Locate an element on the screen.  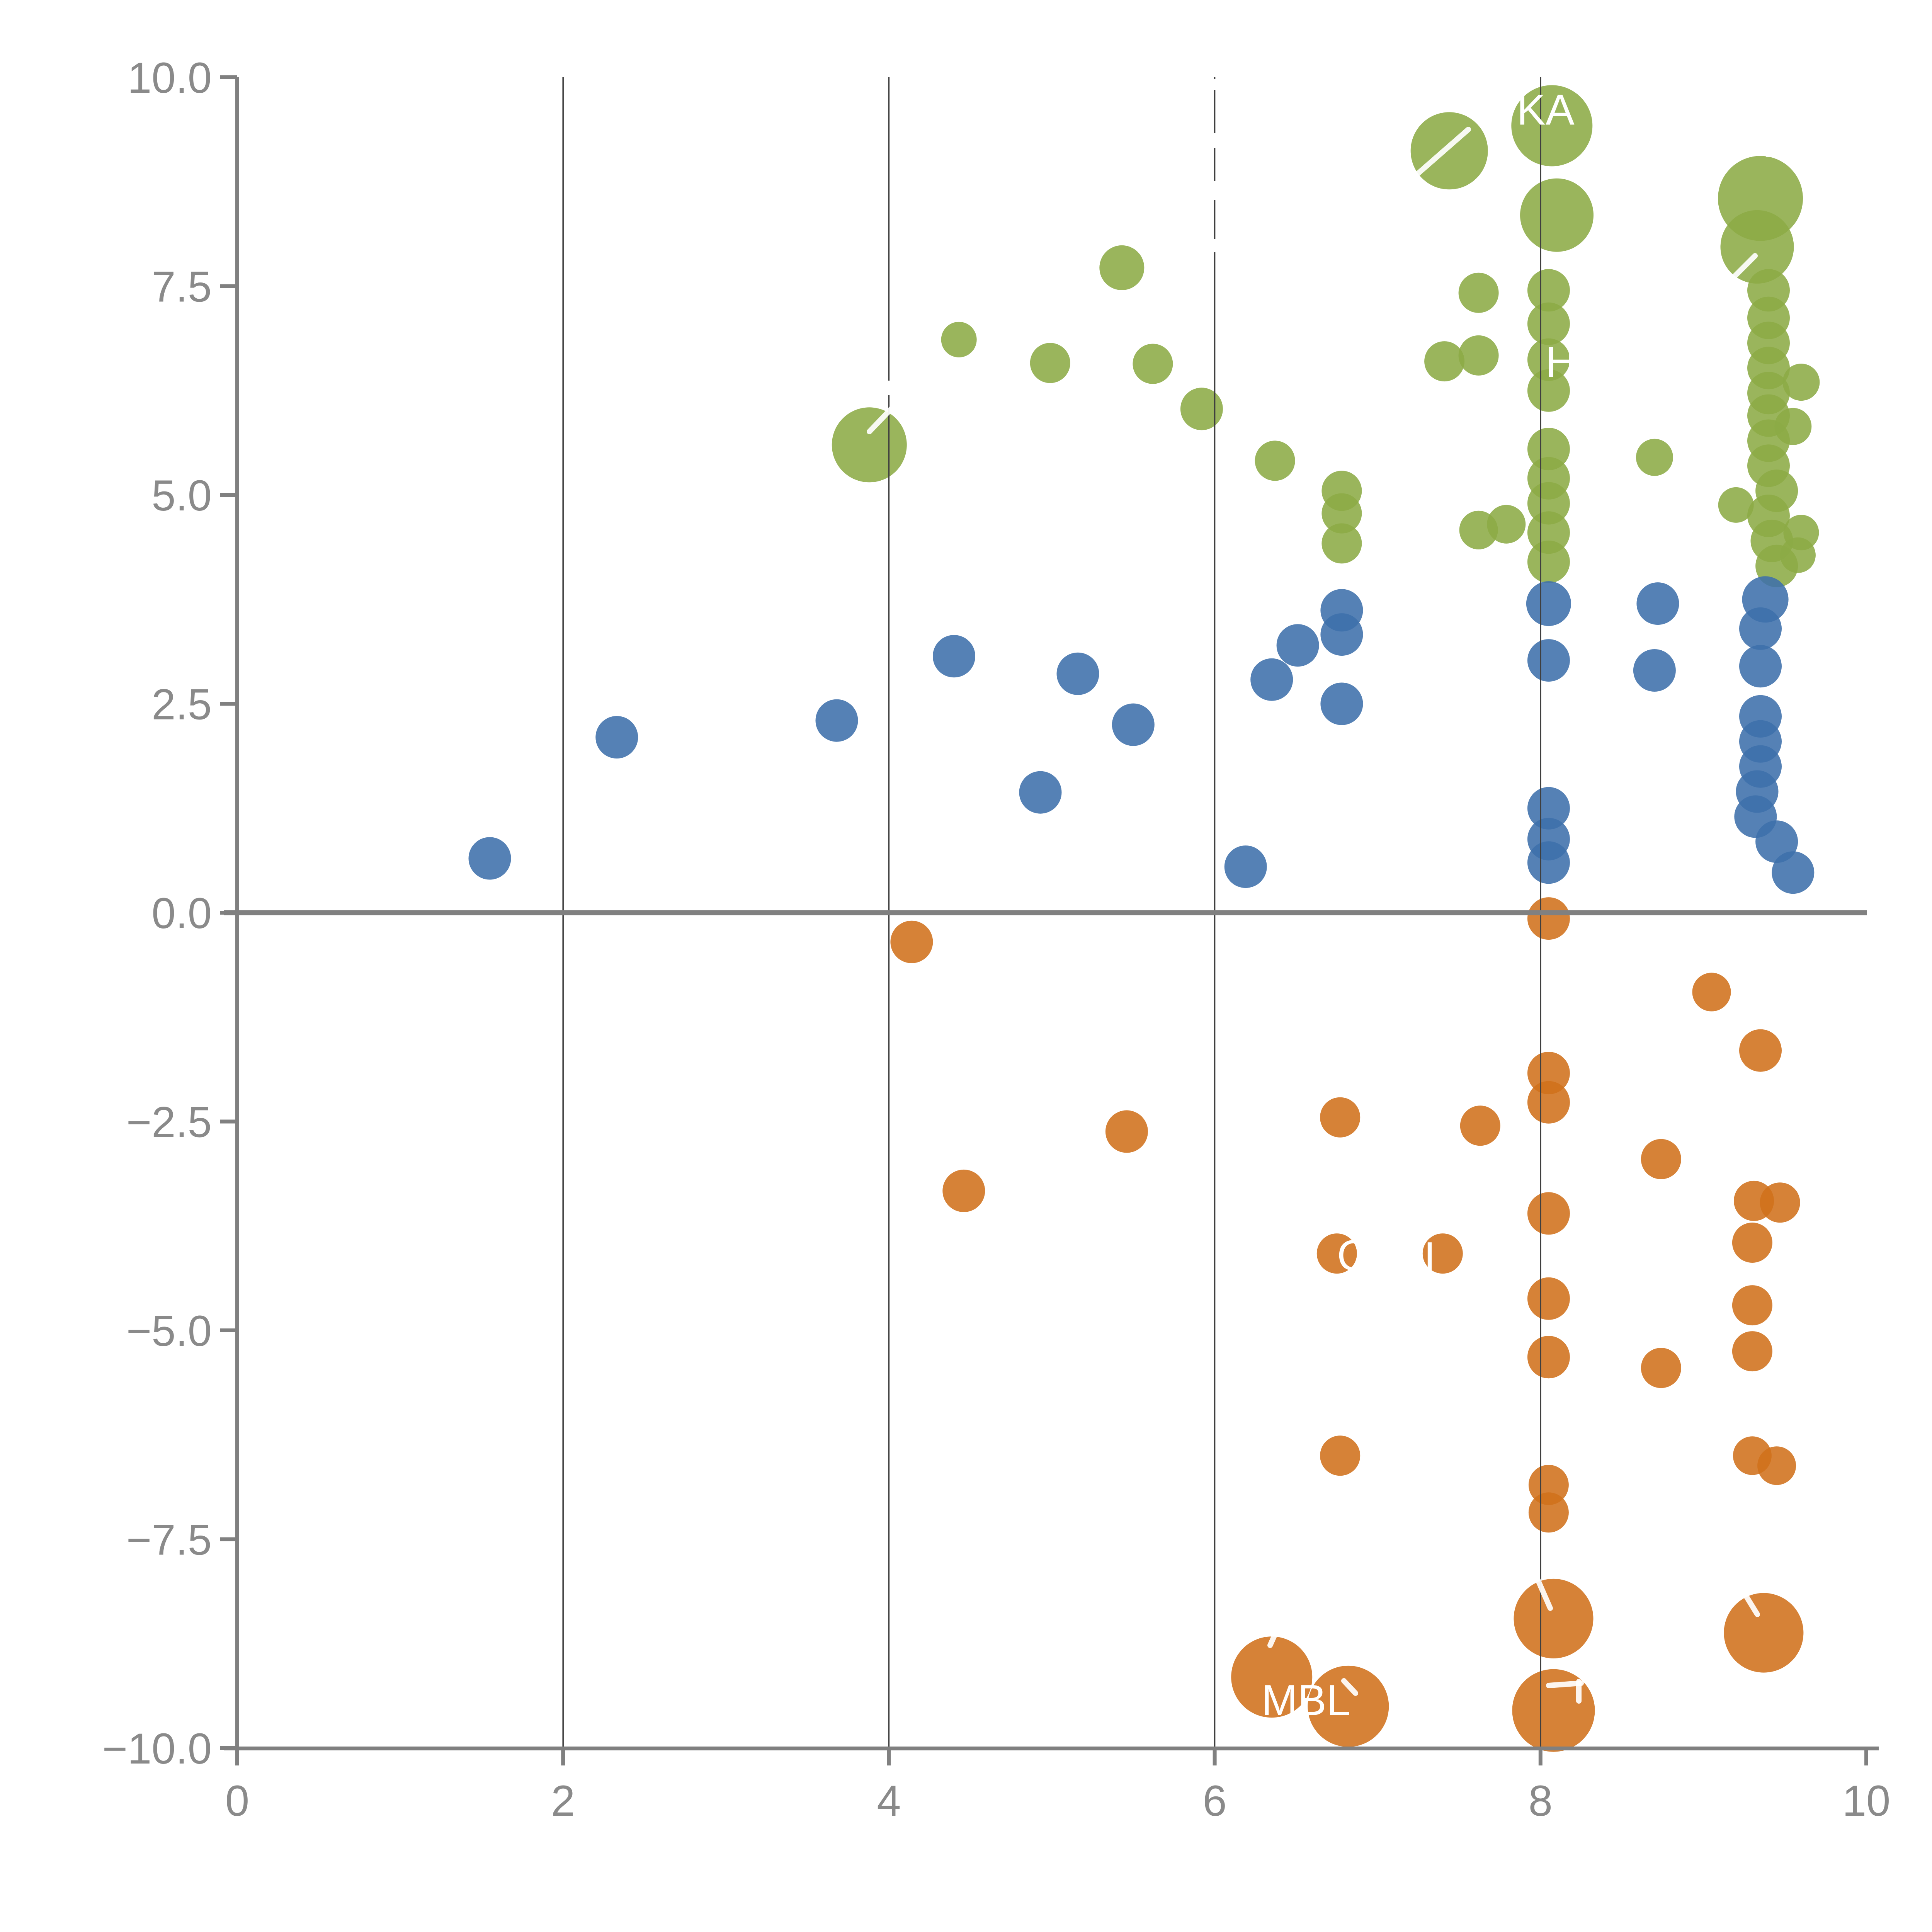
y-tick-label: −5.0 is located at coordinates (169, 1331).